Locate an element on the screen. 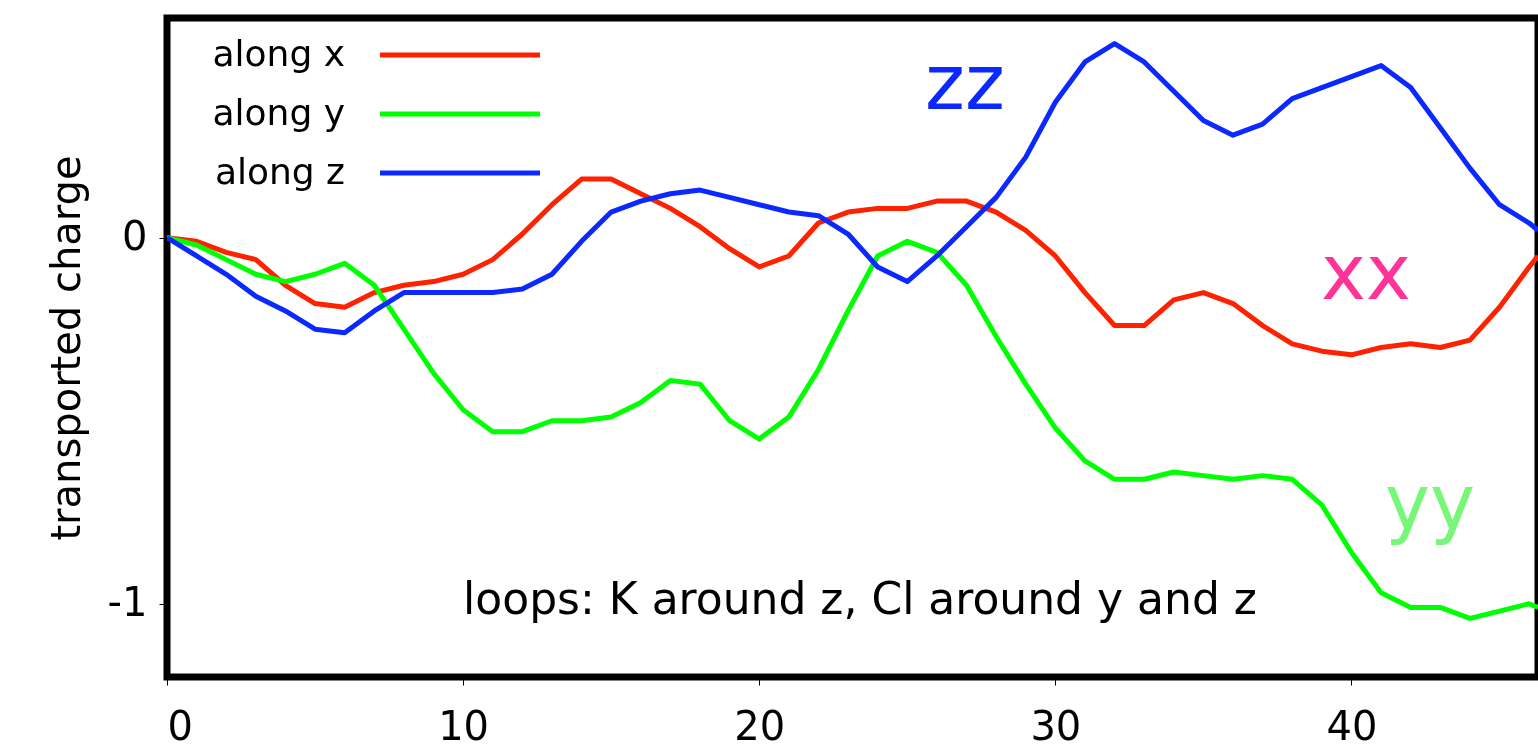  legend-label: along z is located at coordinates (279, 171).